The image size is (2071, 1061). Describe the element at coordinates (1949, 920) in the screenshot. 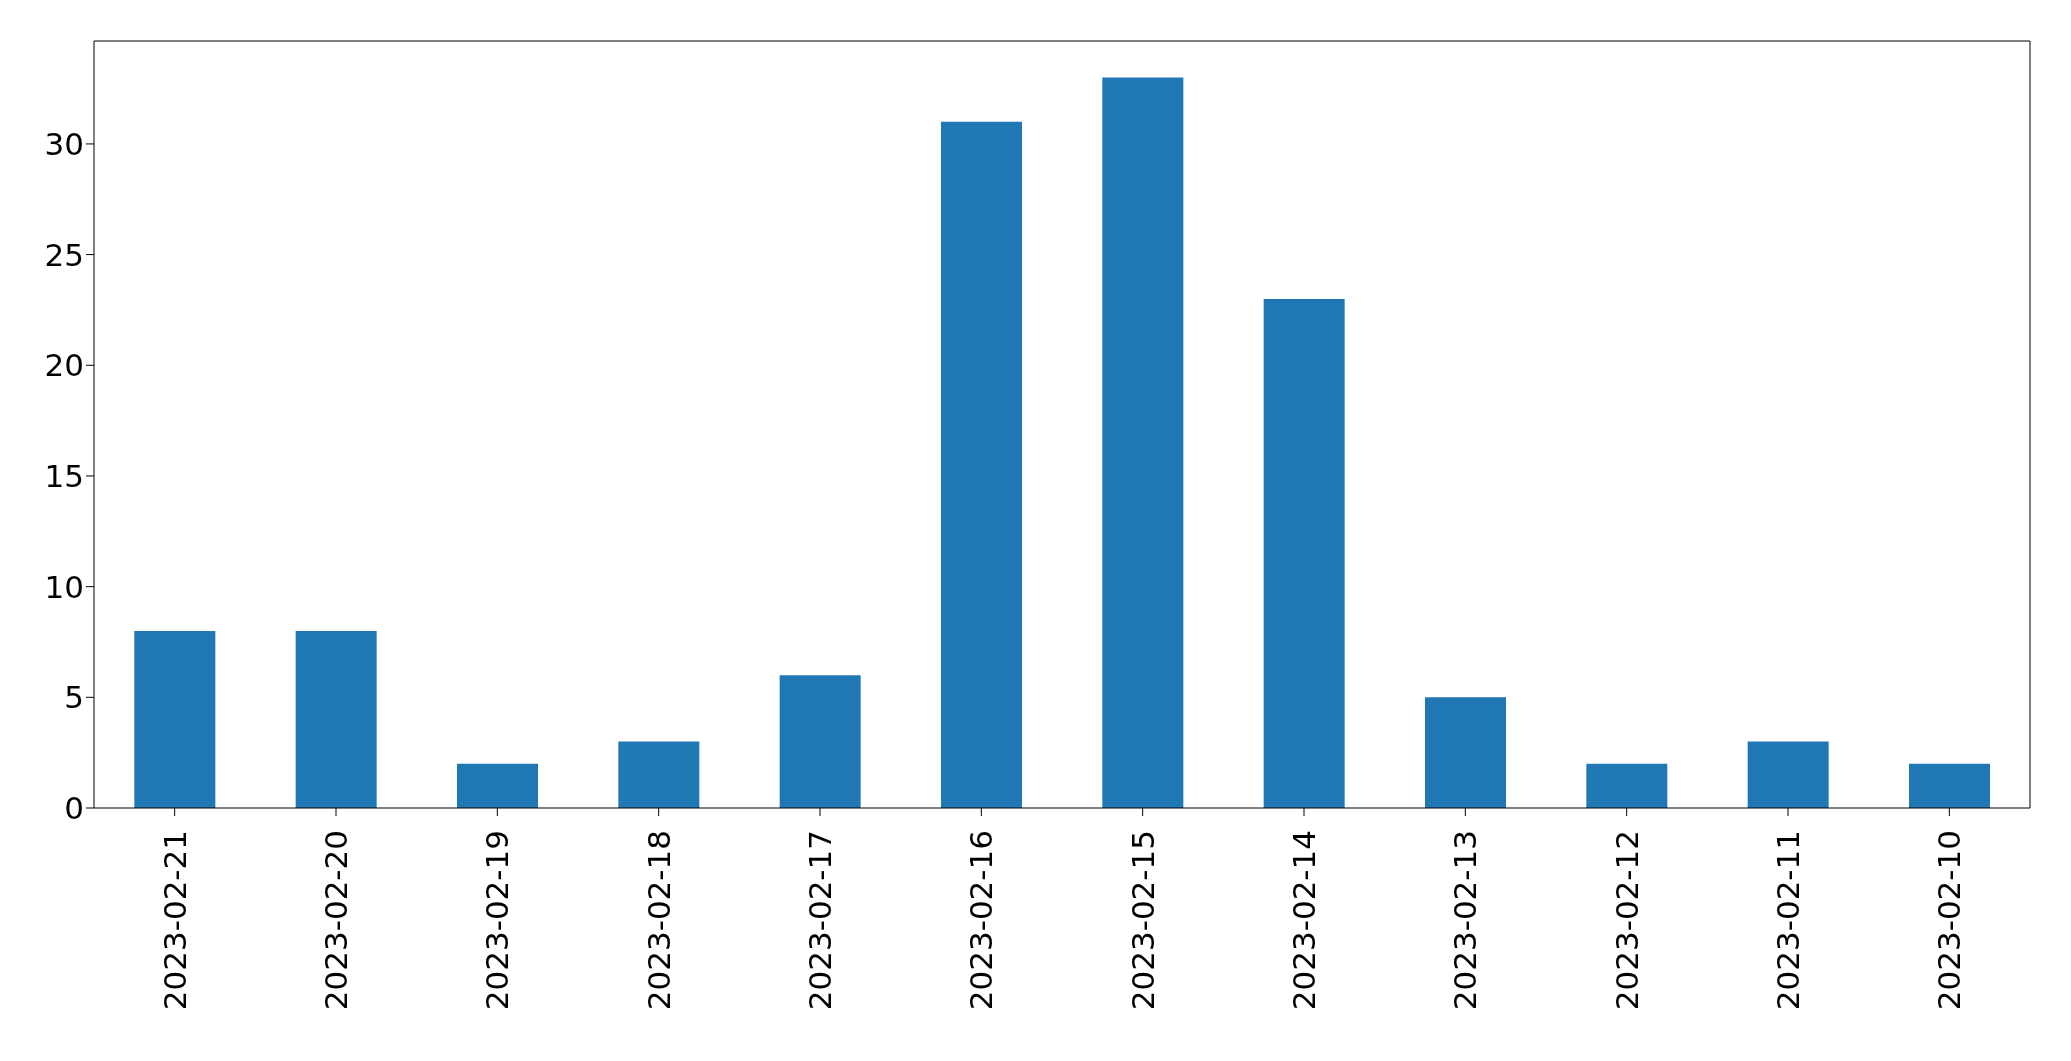

I see `x-tick-label: 2023-02-10` at that location.